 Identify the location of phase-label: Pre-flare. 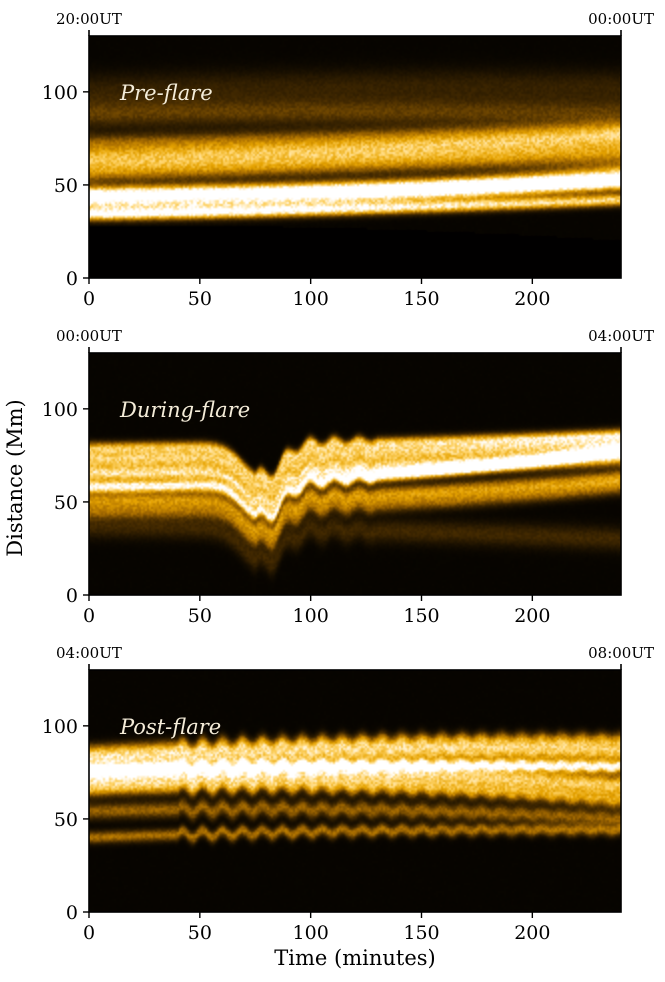
(166, 93).